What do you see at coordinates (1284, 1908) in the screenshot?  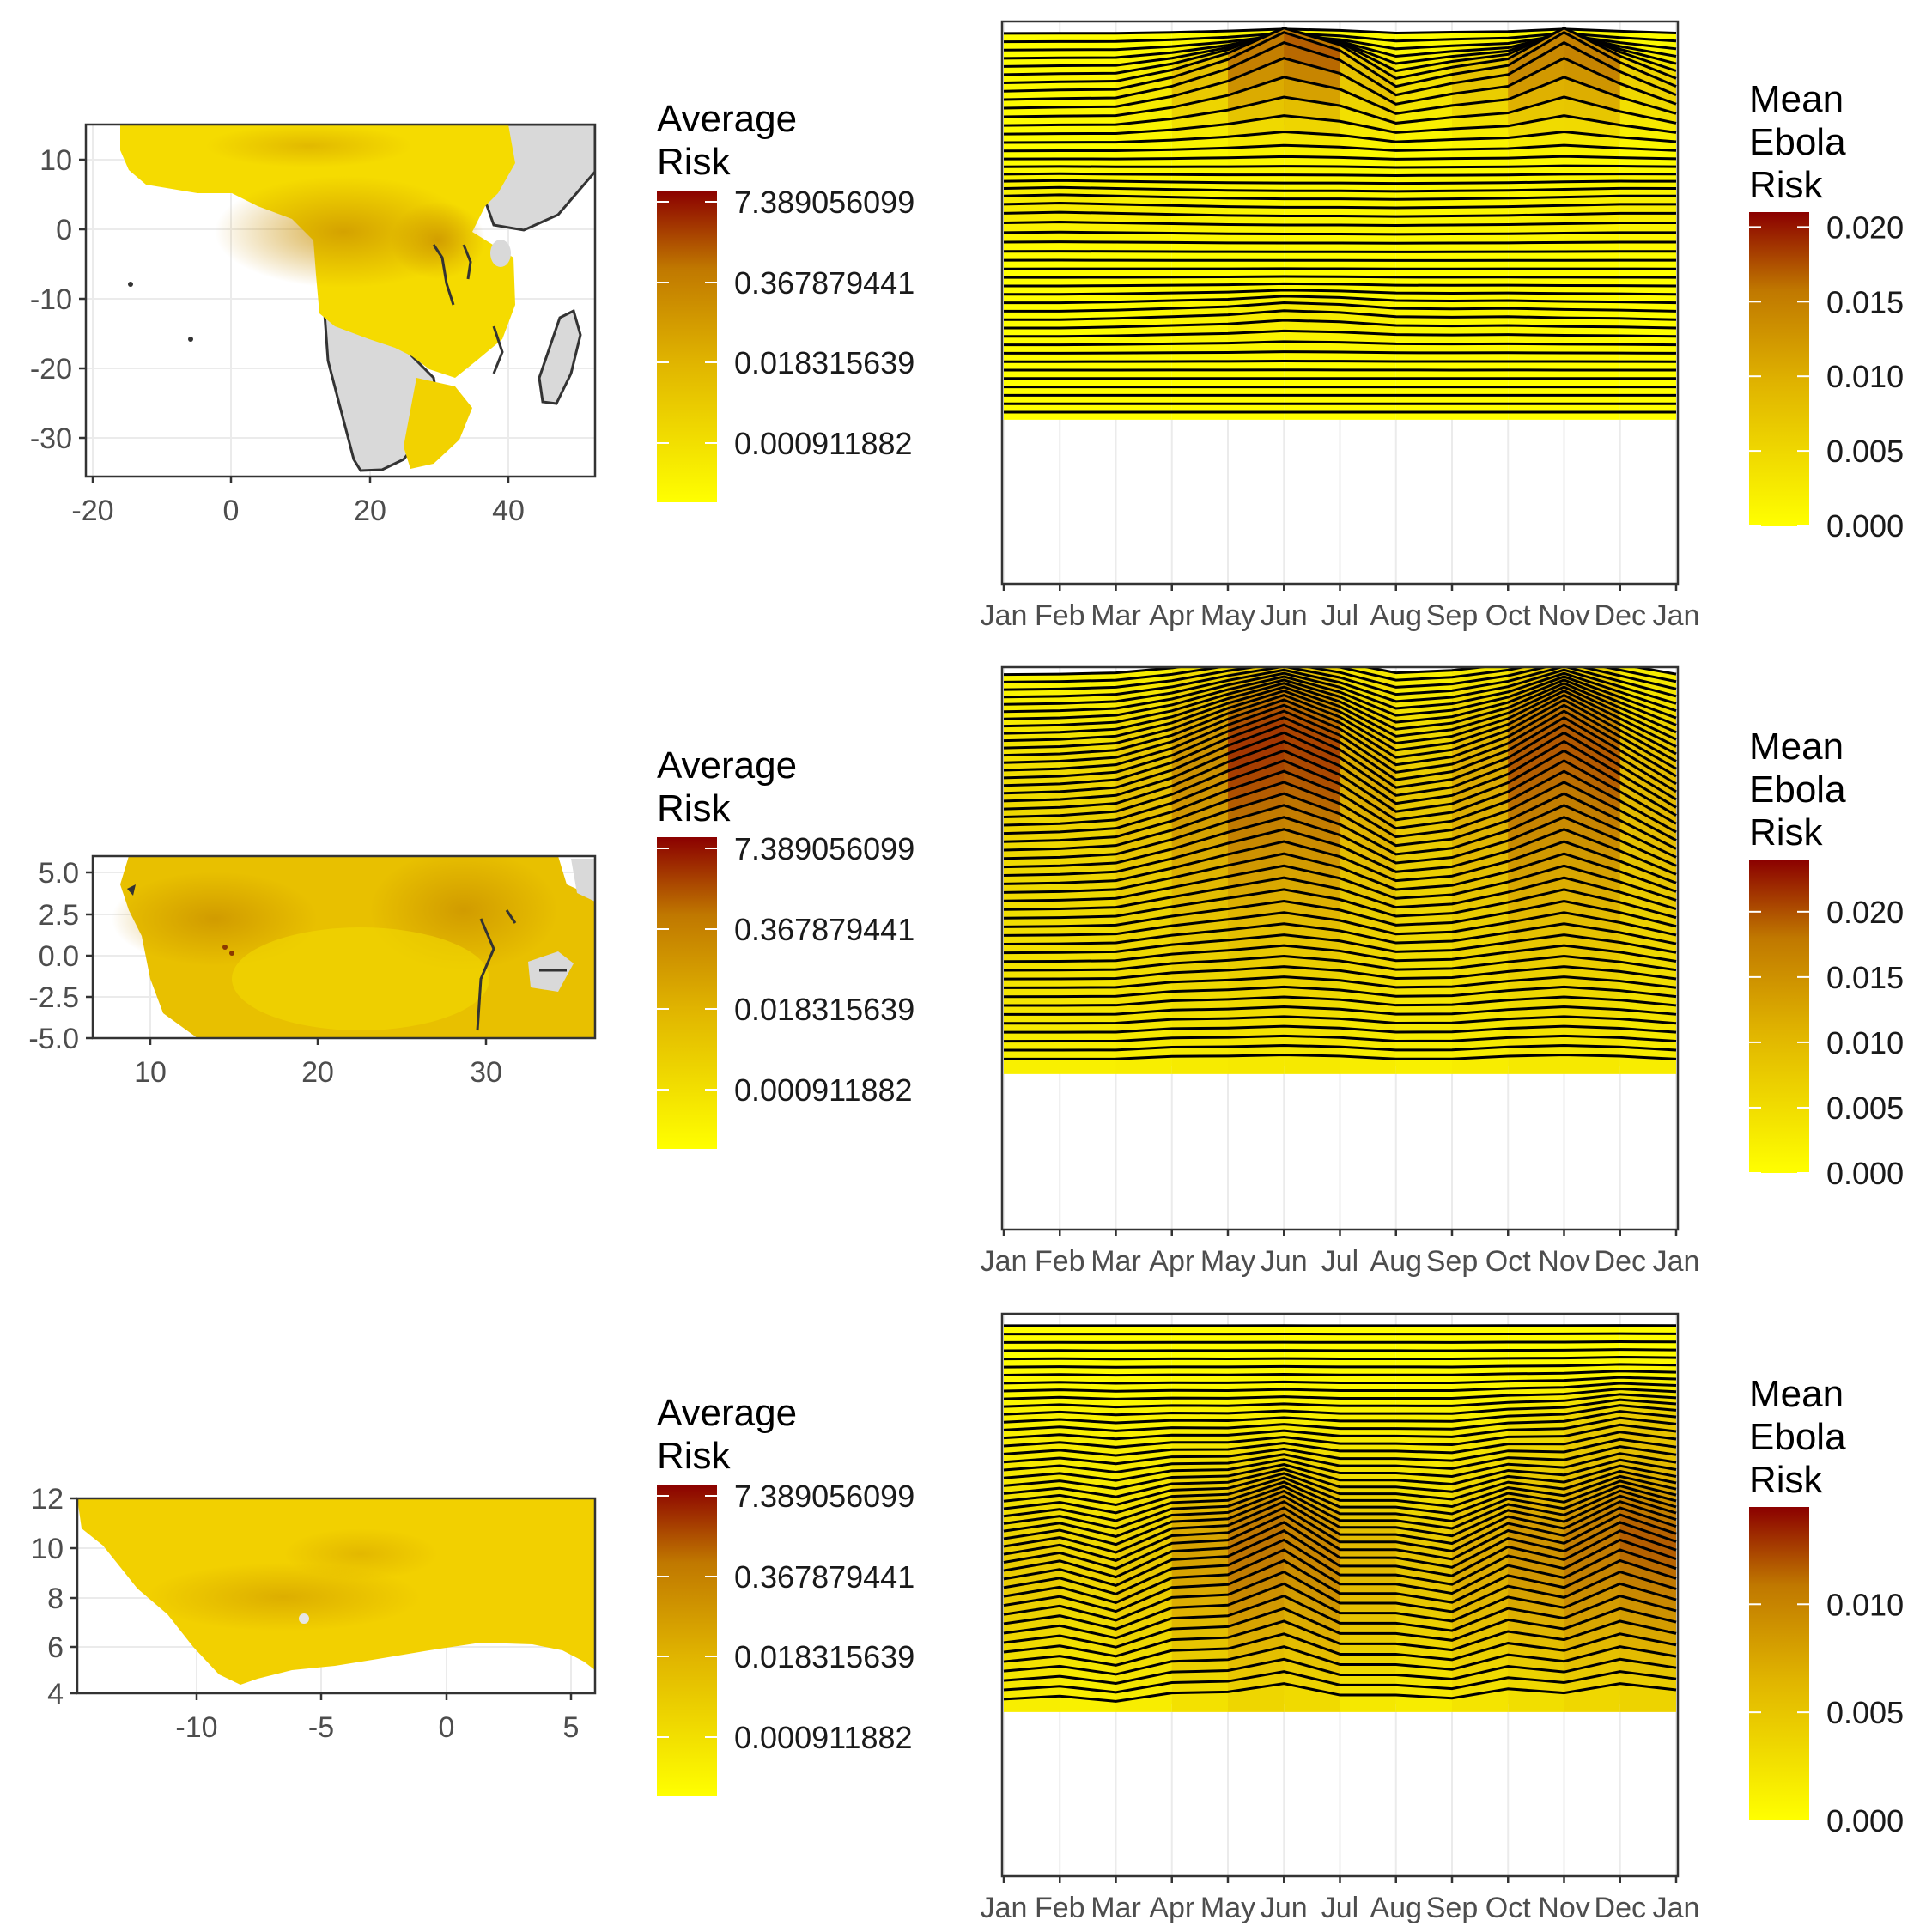 I see `month-tick-label: Jun` at bounding box center [1284, 1908].